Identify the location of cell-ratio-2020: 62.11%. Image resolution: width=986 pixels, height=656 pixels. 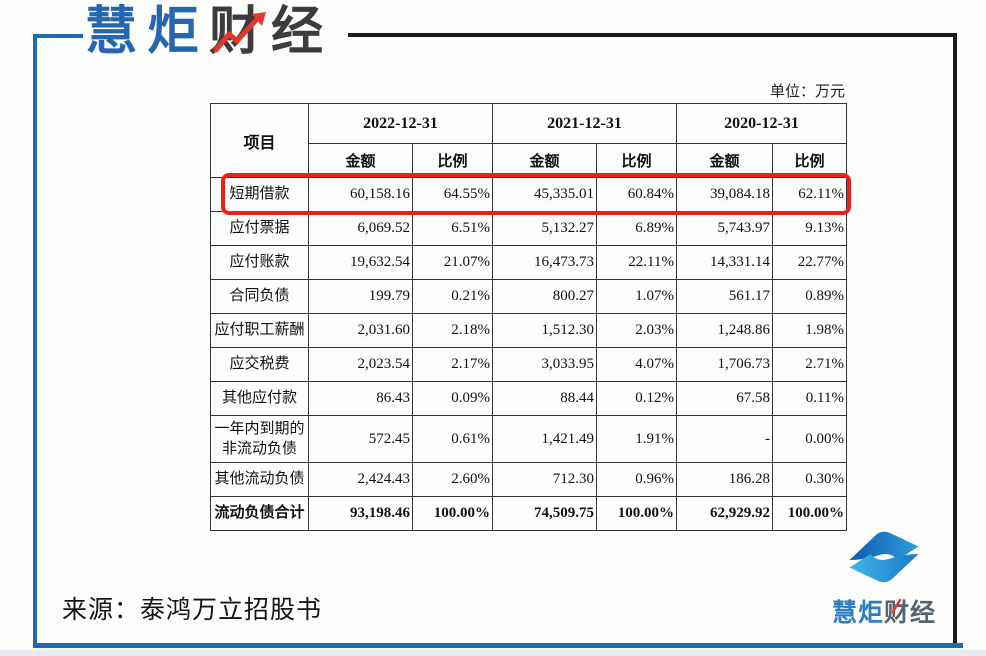
(809, 194).